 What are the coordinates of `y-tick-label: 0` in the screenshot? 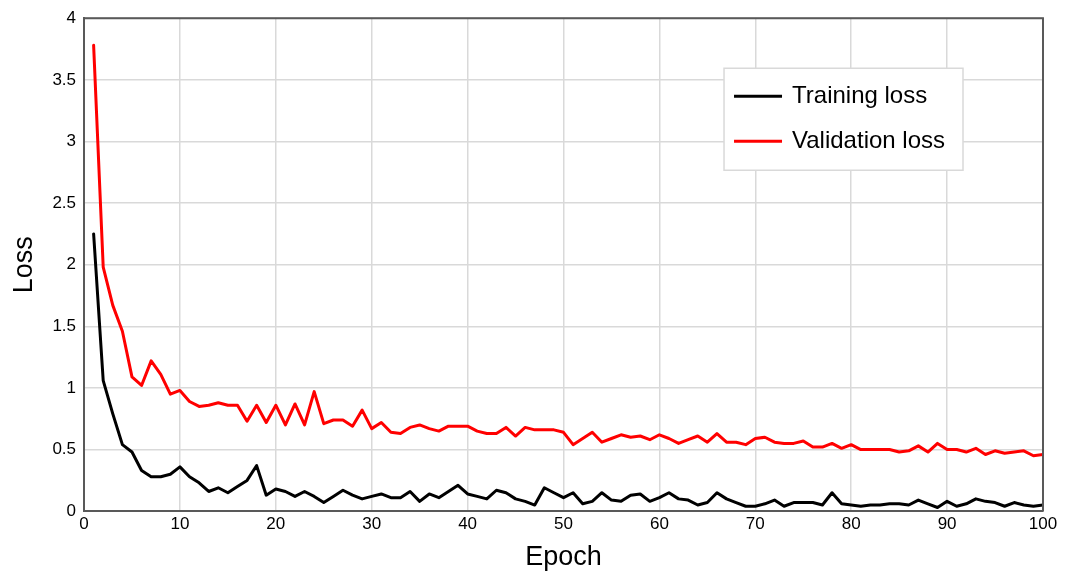 It's located at (71, 510).